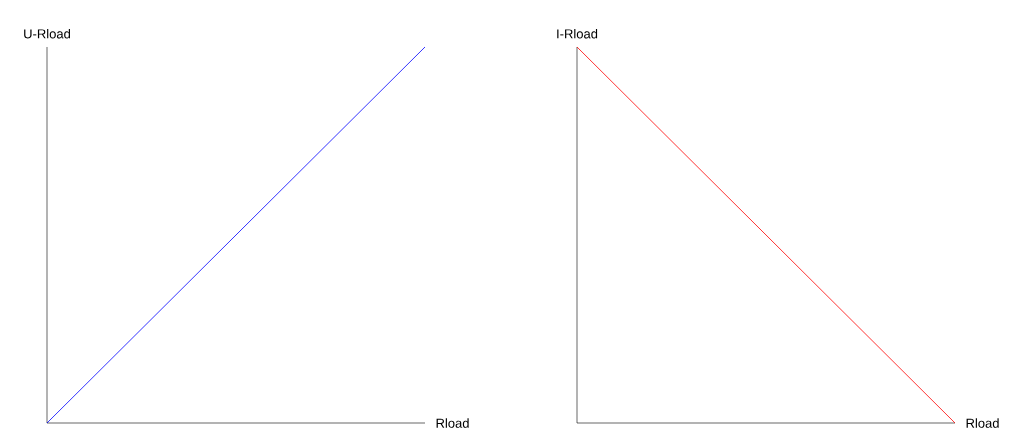  Describe the element at coordinates (47, 33) in the screenshot. I see `y-axis-title: U-Rload` at that location.